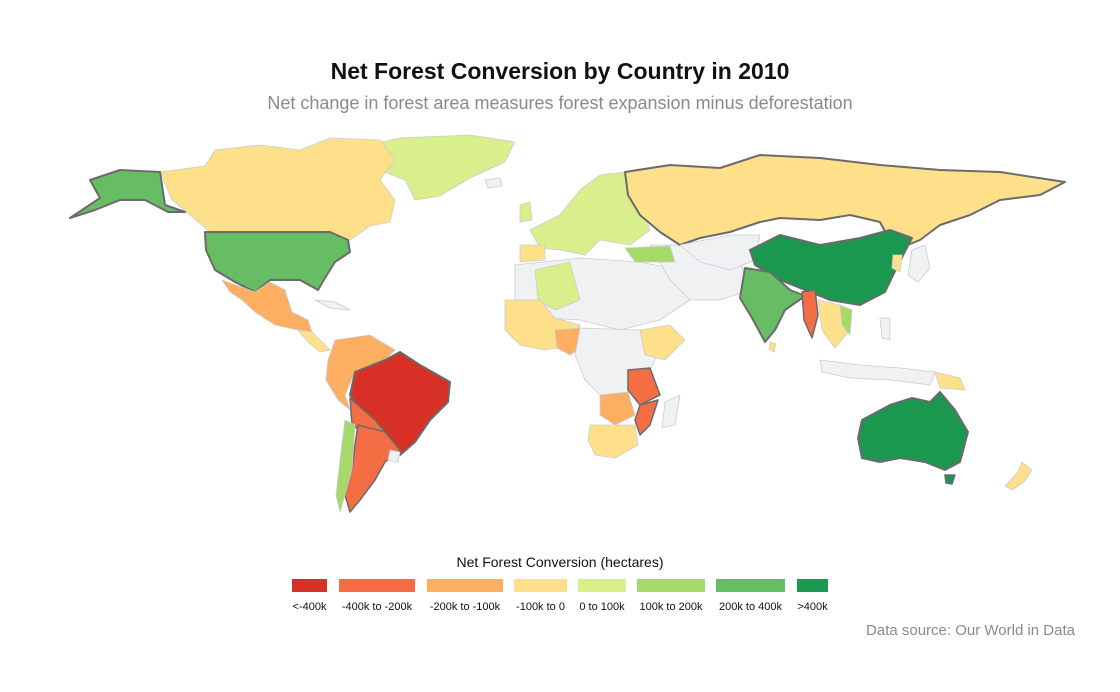 The height and width of the screenshot is (692, 1120). I want to click on country-northwest-south-america, so click(360, 372).